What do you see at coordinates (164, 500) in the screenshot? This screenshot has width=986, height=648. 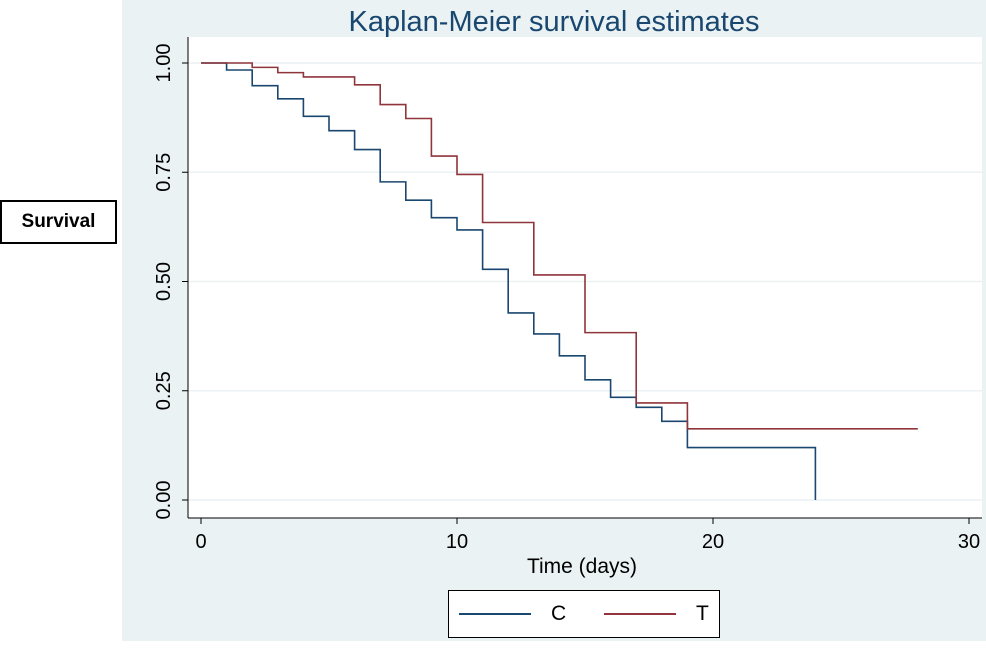 I see `y-tick-label: 0.00` at bounding box center [164, 500].